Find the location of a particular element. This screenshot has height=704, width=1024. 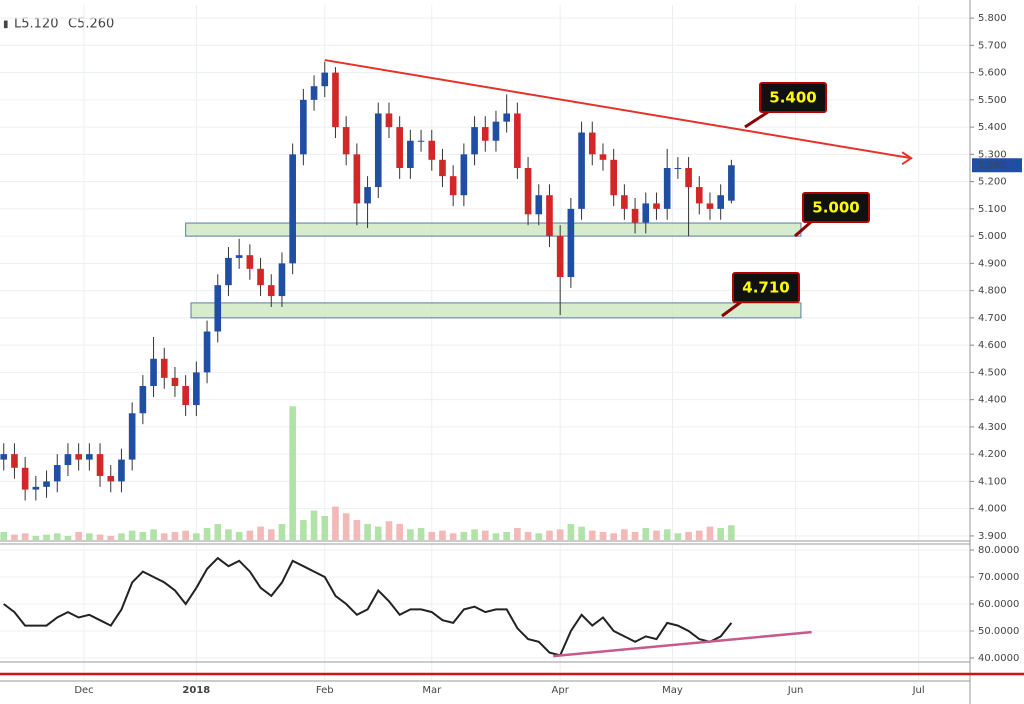

x-tick-label: Dec is located at coordinates (83, 690).